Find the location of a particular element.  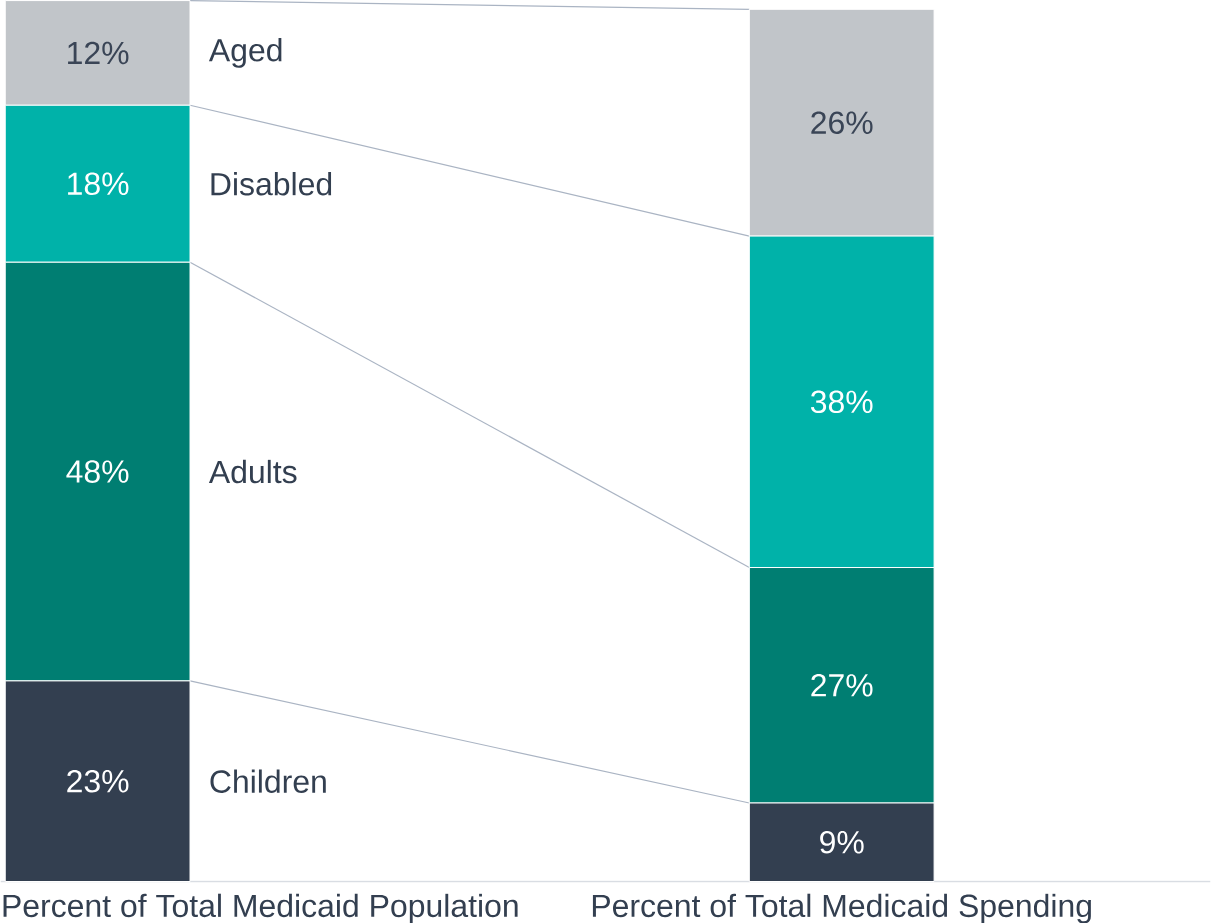

series-label: Adults is located at coordinates (252, 471).